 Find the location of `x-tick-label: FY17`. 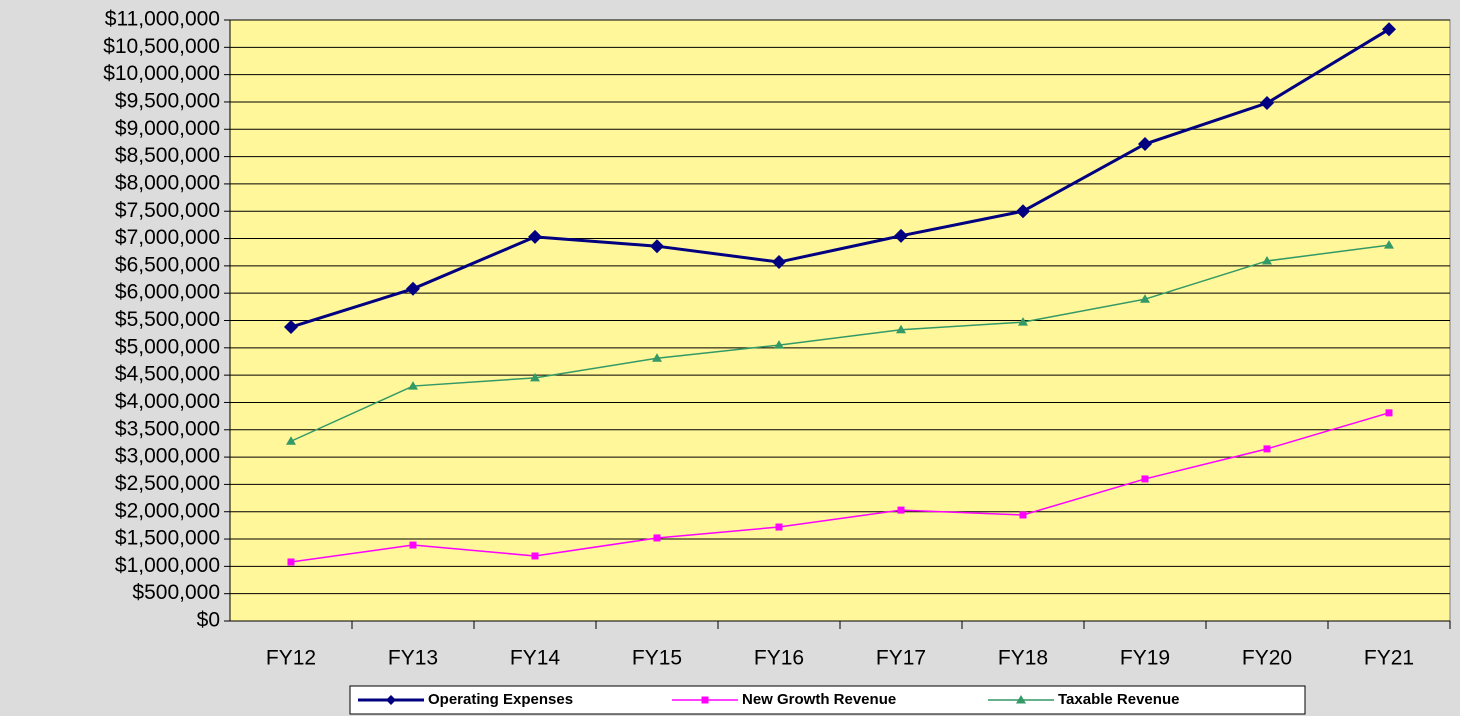

x-tick-label: FY17 is located at coordinates (901, 658).